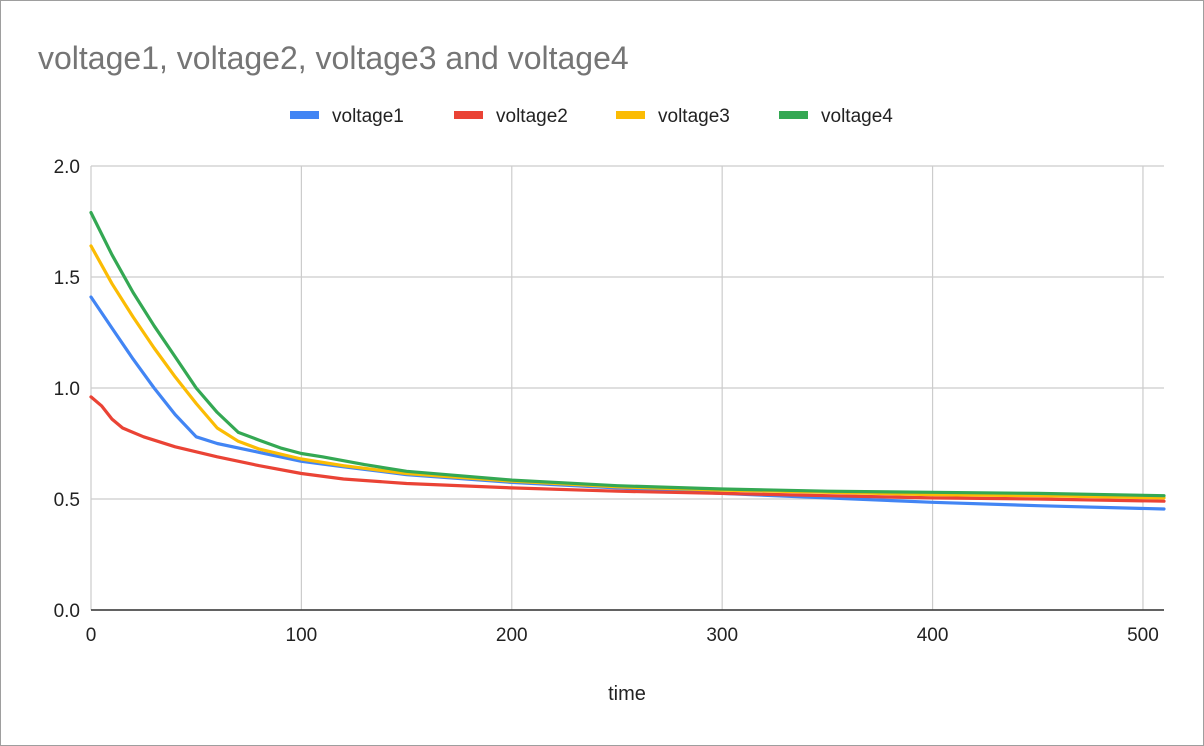 The image size is (1204, 746). Describe the element at coordinates (67, 278) in the screenshot. I see `y-tick-label: 1.5` at that location.